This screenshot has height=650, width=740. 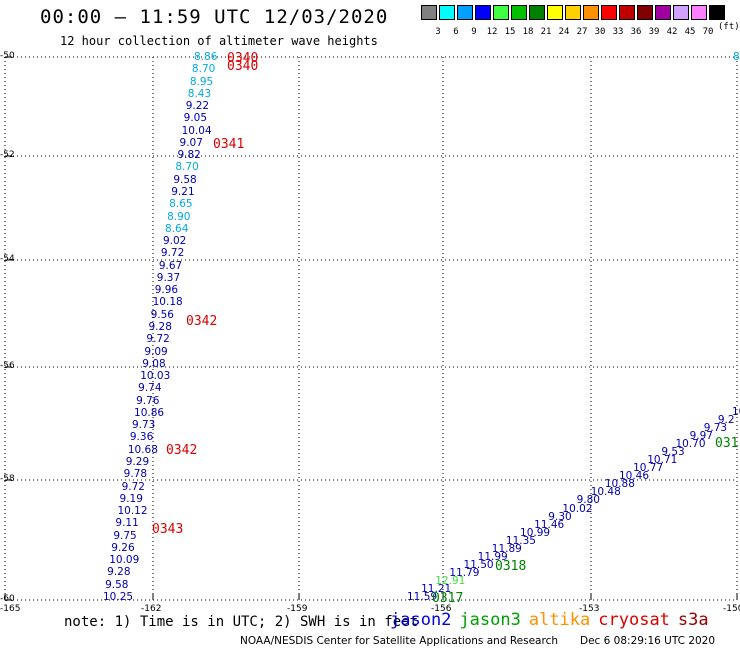 What do you see at coordinates (464, 572) in the screenshot?
I see `wave-height-label: 11.79` at bounding box center [464, 572].